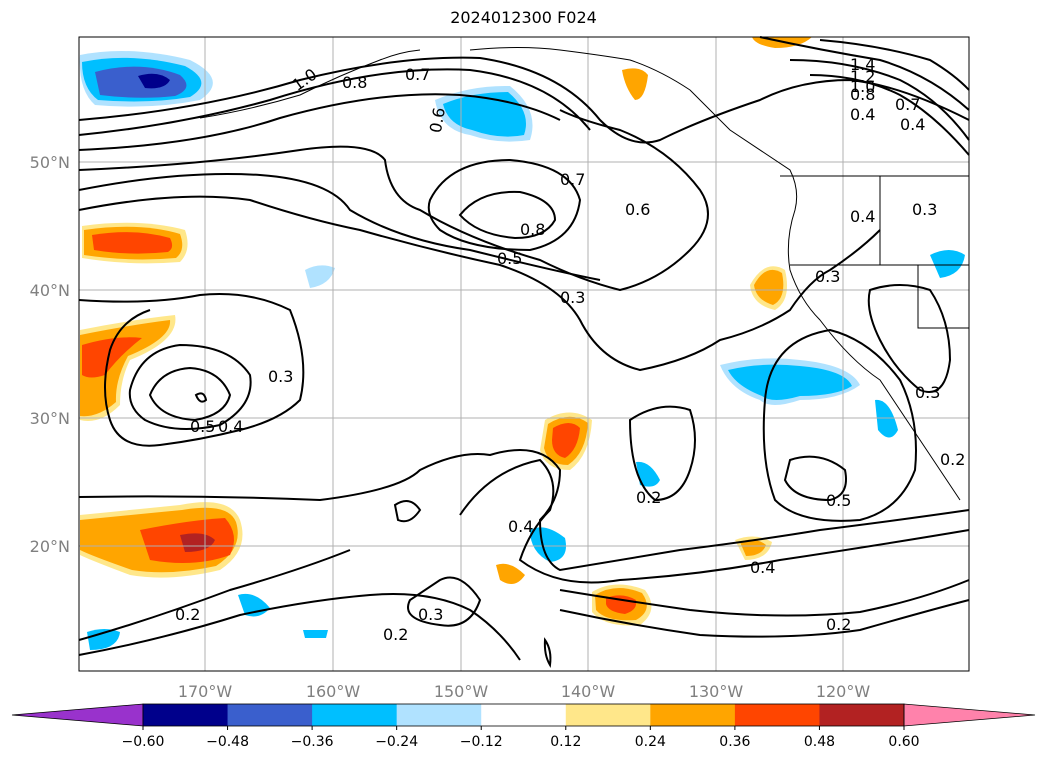 The width and height of the screenshot is (1047, 765). What do you see at coordinates (819, 742) in the screenshot?
I see `colorbar-tick-label: 0.48` at bounding box center [819, 742].